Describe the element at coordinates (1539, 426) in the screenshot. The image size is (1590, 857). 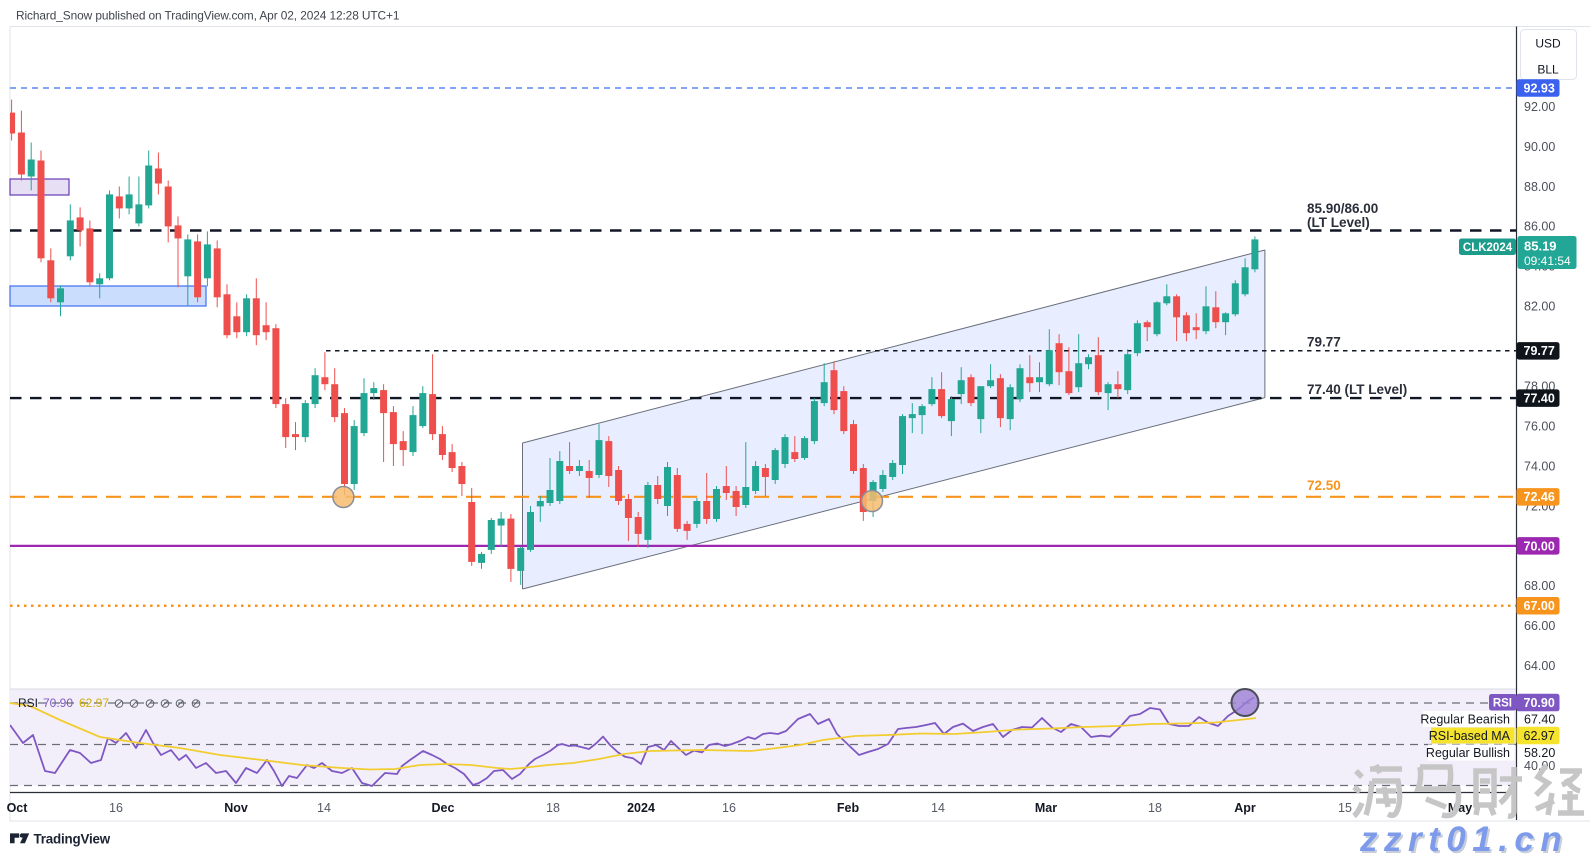
I see `svg-text: 76.00` at that location.